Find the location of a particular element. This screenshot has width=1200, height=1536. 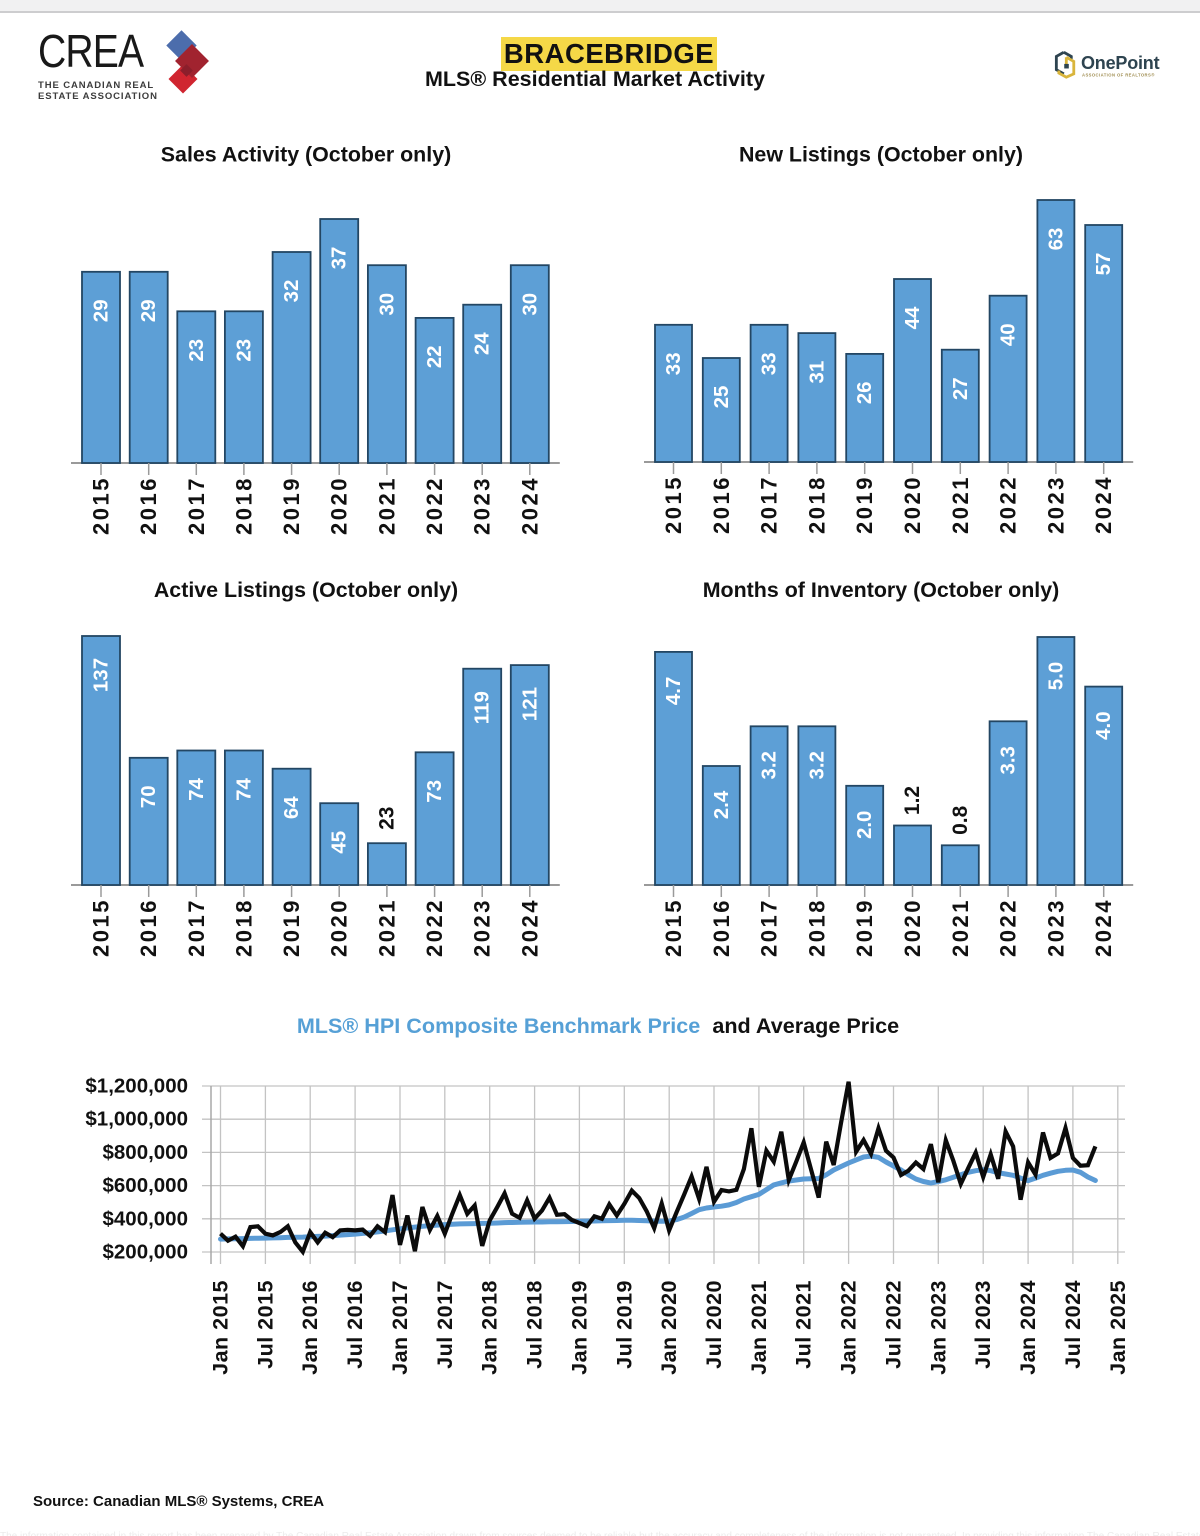

svg-text: Jan 2025 is located at coordinates (1118, 1327).